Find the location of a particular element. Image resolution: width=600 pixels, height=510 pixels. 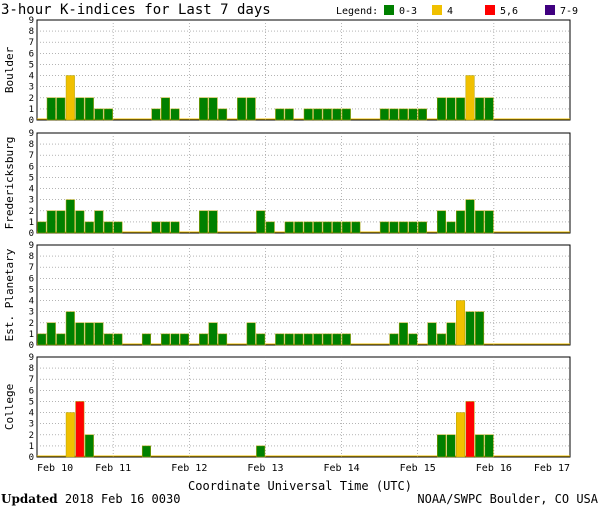

updated-word: Updated is located at coordinates (29, 499).